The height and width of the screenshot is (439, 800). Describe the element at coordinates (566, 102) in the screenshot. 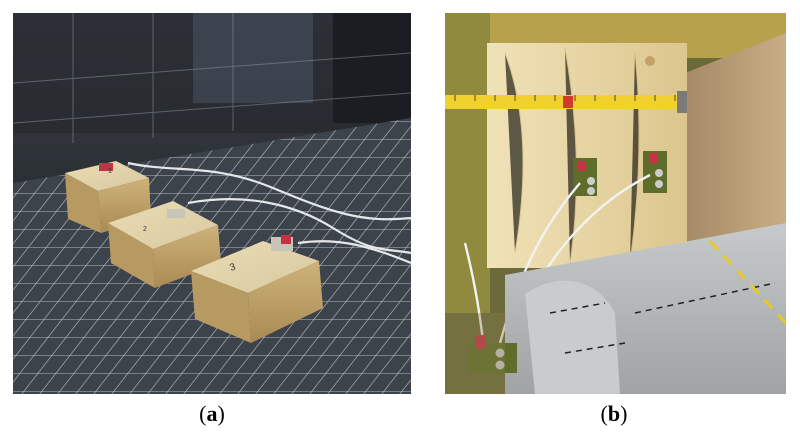

I see `measuring-tape` at that location.